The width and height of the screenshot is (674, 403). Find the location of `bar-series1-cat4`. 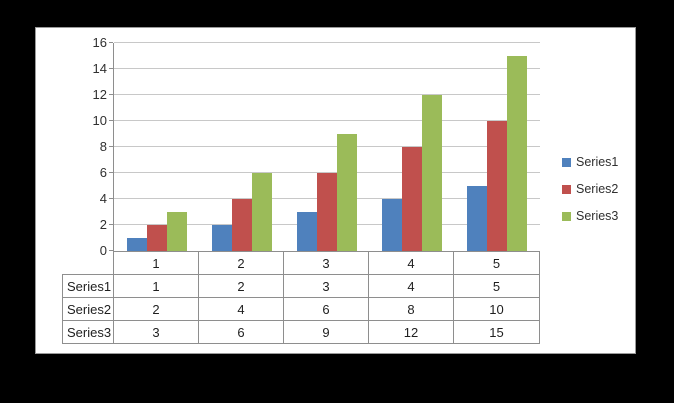

bar-series1-cat4 is located at coordinates (392, 225).